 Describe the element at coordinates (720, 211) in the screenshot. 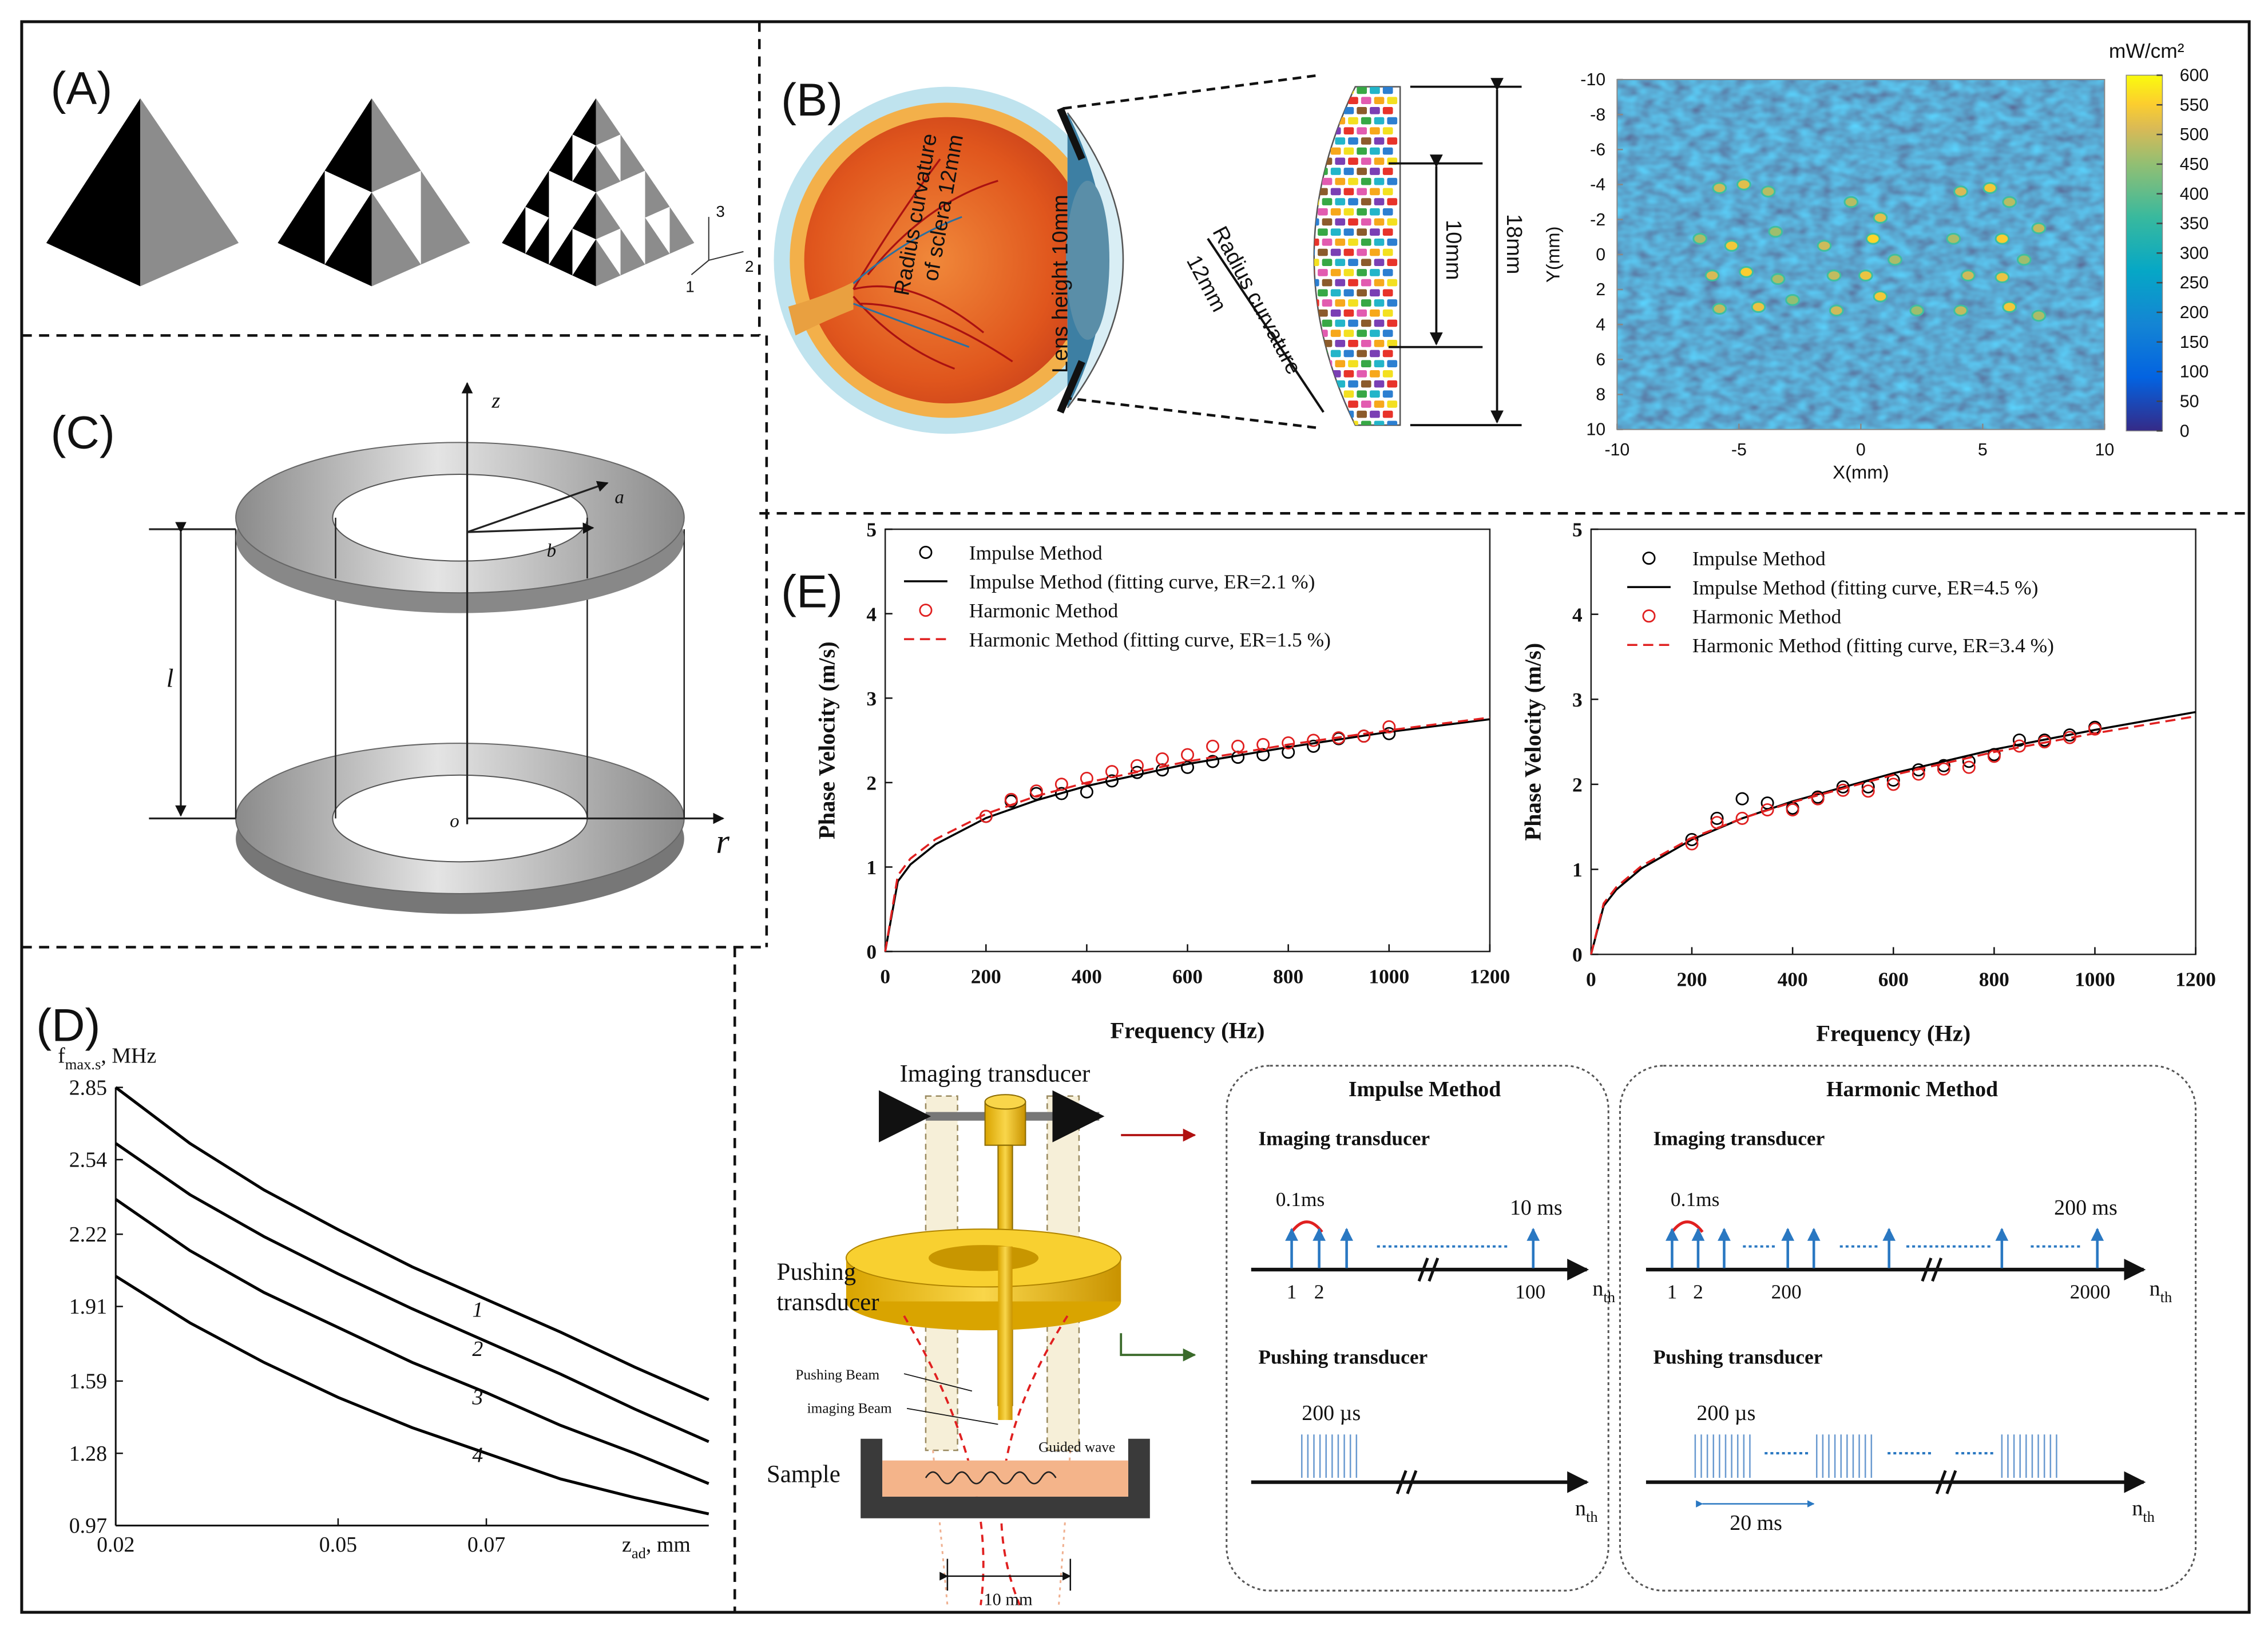

I see `axis-label: 3` at that location.